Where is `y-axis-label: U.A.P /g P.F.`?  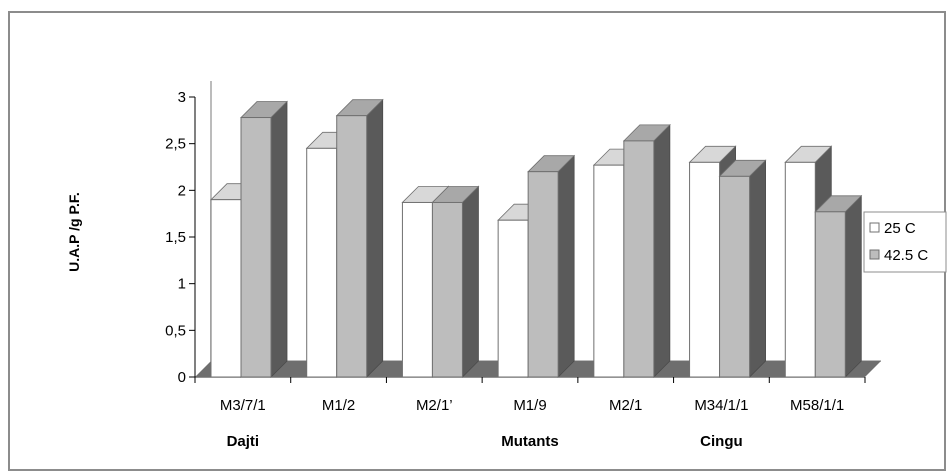 y-axis-label: U.A.P /g P.F. is located at coordinates (74, 232).